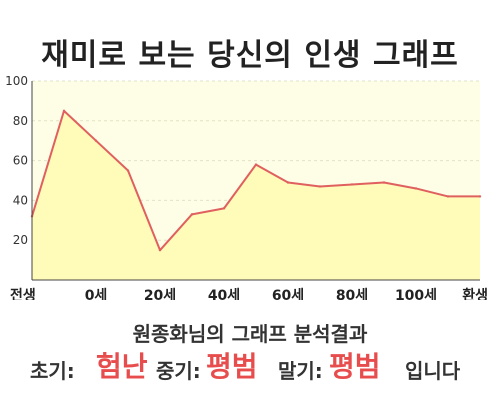 The height and width of the screenshot is (400, 500). Describe the element at coordinates (249, 293) in the screenshot. I see `x-tick-labels: 전생 0세 20세 40세 60세 80세 100세 환생` at that location.